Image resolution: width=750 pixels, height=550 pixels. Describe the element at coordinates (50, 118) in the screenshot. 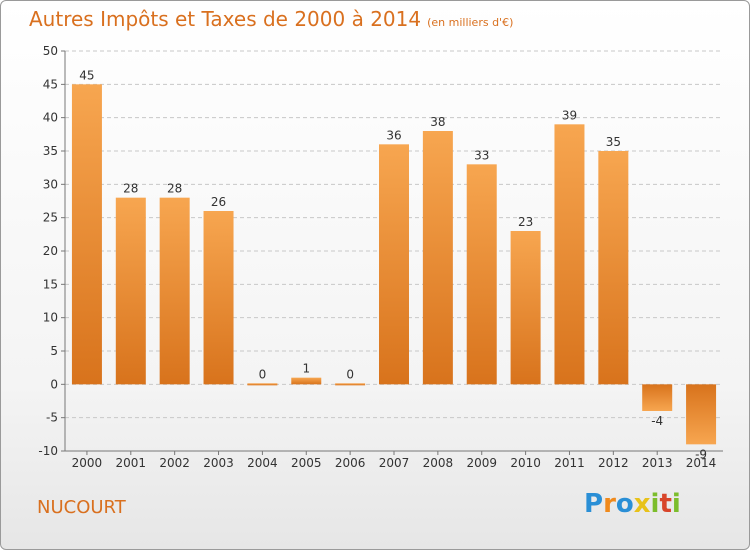

I see `y-tick-label: 40` at that location.